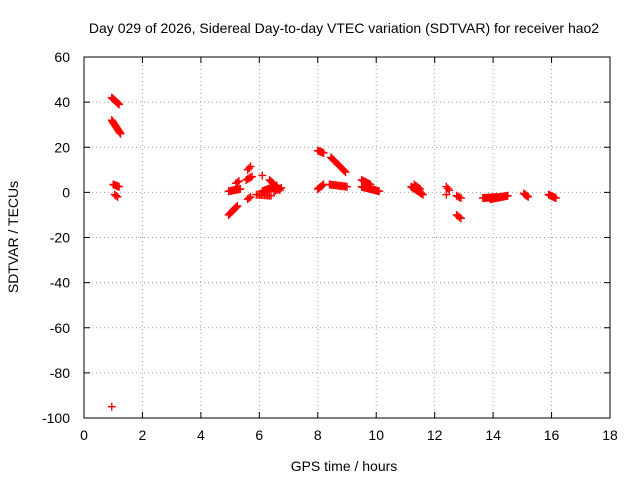 The width and height of the screenshot is (640, 480). I want to click on y-tick-label: -20, so click(60, 238).